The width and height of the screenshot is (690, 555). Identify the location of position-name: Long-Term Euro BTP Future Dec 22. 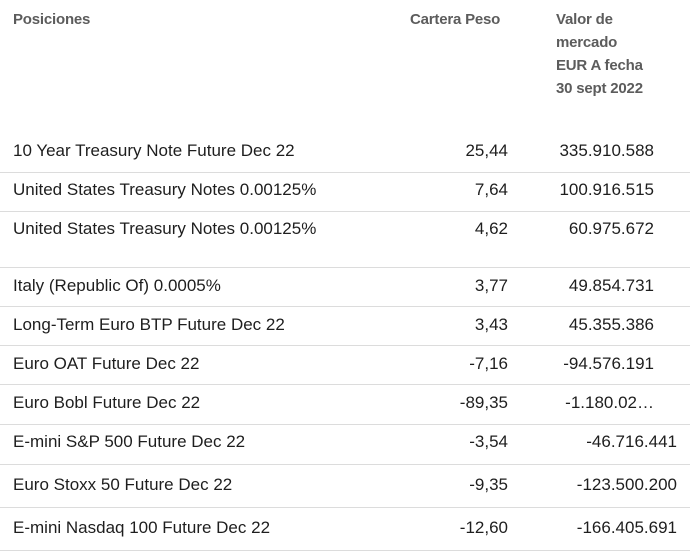
(149, 324).